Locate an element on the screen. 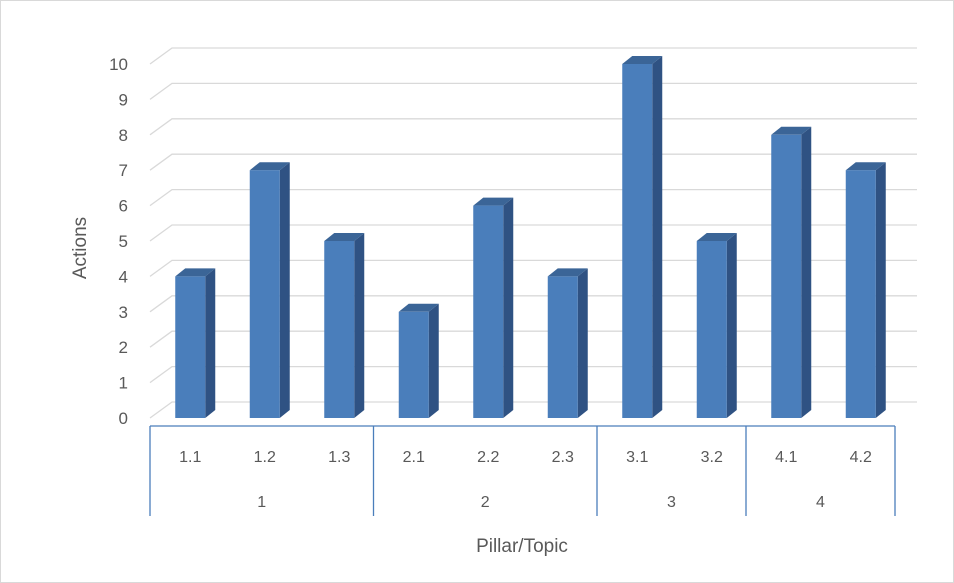 The image size is (954, 583). x-group-label: 3 is located at coordinates (671, 502).